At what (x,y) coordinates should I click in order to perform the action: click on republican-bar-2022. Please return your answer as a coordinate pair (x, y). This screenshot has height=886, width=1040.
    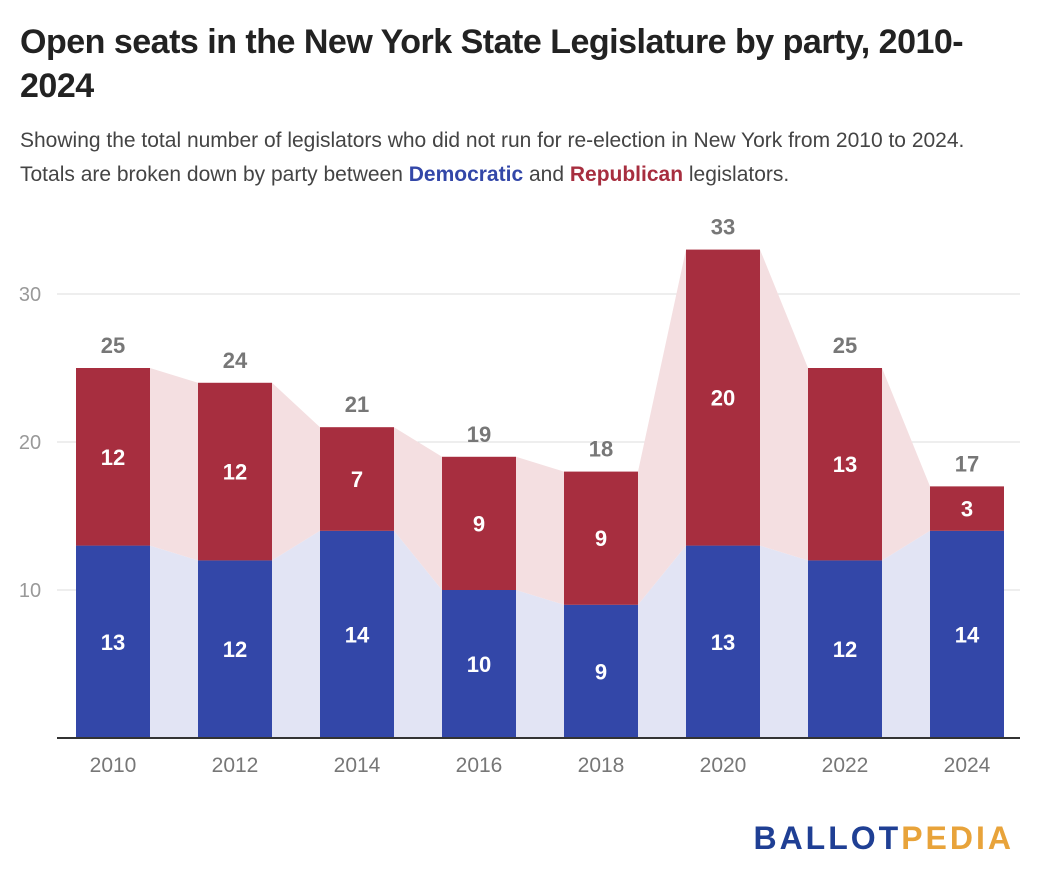
    Looking at the image, I should click on (845, 464).